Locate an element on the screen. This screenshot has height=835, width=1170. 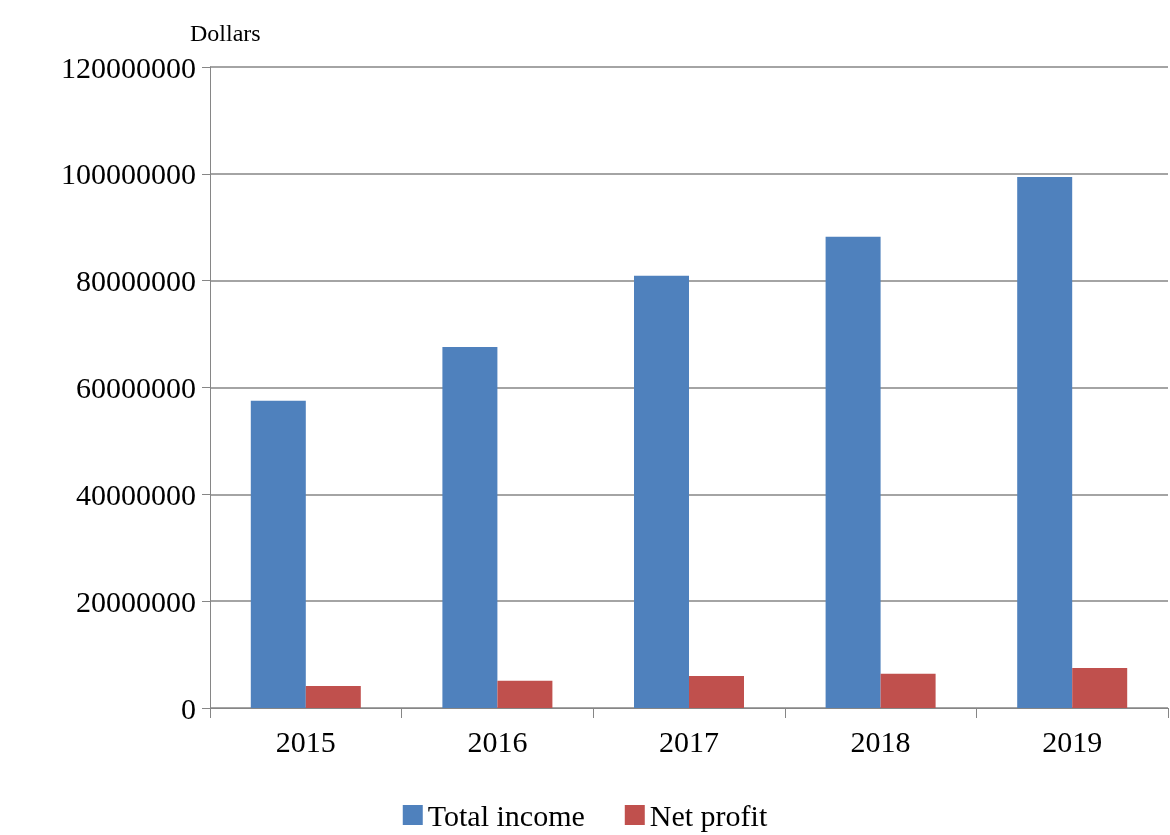
y-tick-label: 40000000 is located at coordinates (136, 494).